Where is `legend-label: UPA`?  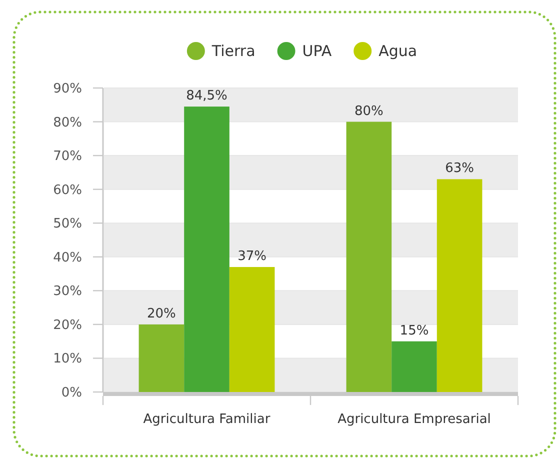 legend-label: UPA is located at coordinates (317, 51).